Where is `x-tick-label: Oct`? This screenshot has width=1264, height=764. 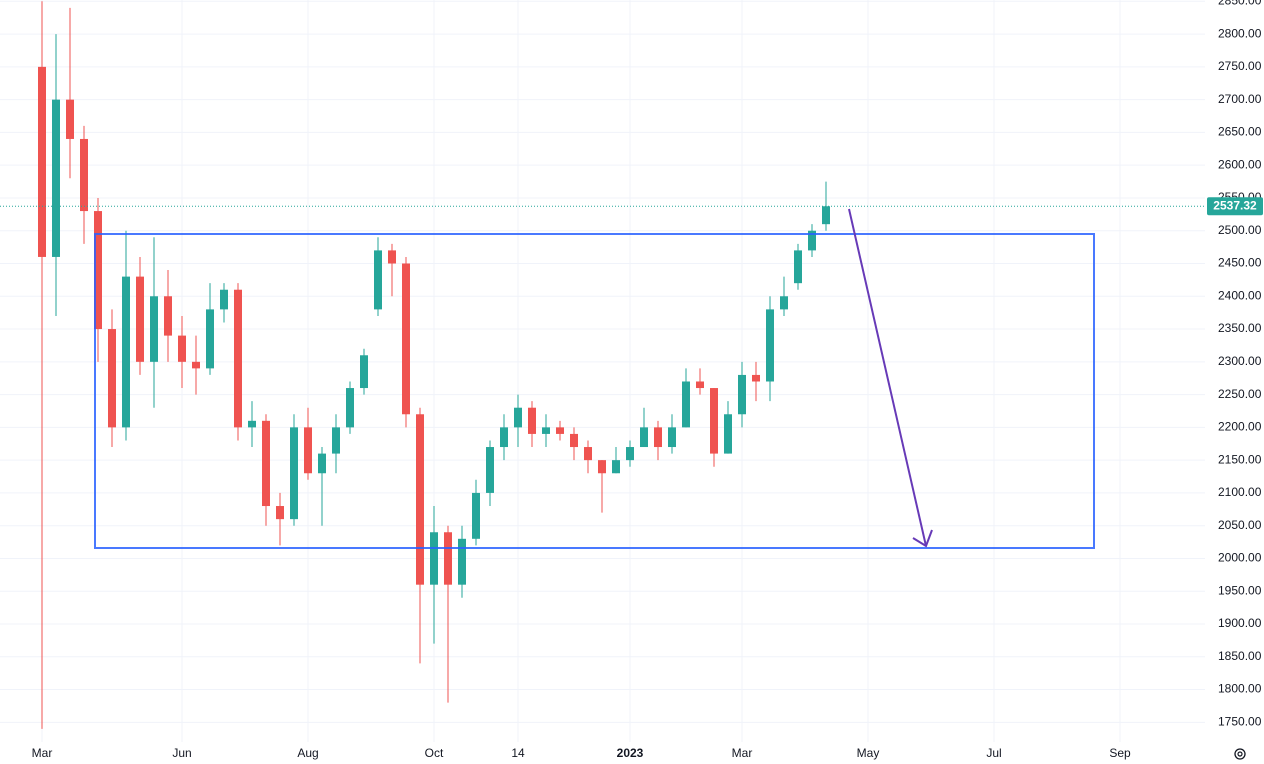 x-tick-label: Oct is located at coordinates (434, 753).